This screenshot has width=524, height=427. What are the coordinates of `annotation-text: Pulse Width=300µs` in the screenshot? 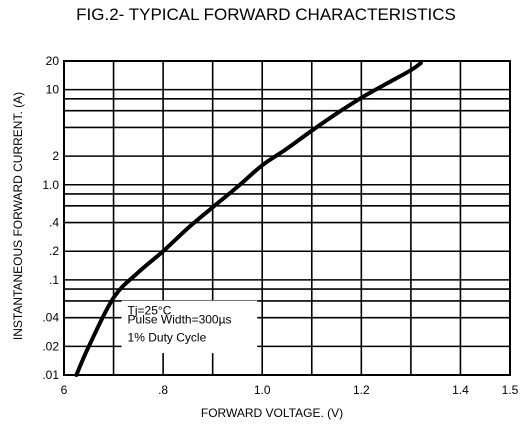 It's located at (180, 320).